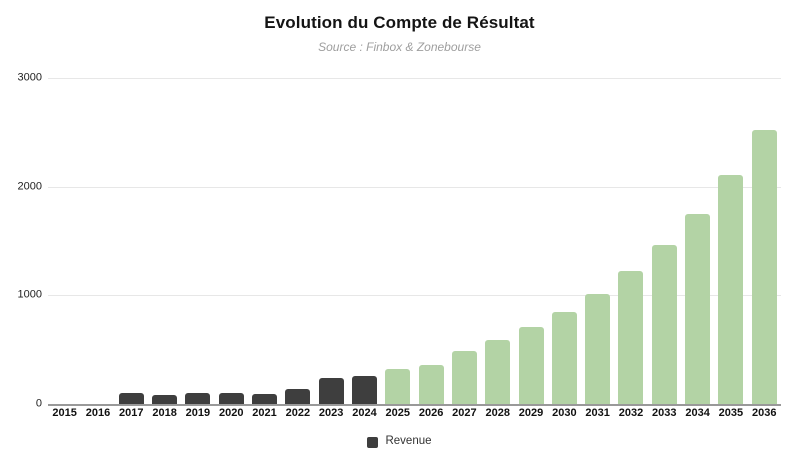 Image resolution: width=799 pixels, height=467 pixels. Describe the element at coordinates (698, 308) in the screenshot. I see `bar-2034` at that location.